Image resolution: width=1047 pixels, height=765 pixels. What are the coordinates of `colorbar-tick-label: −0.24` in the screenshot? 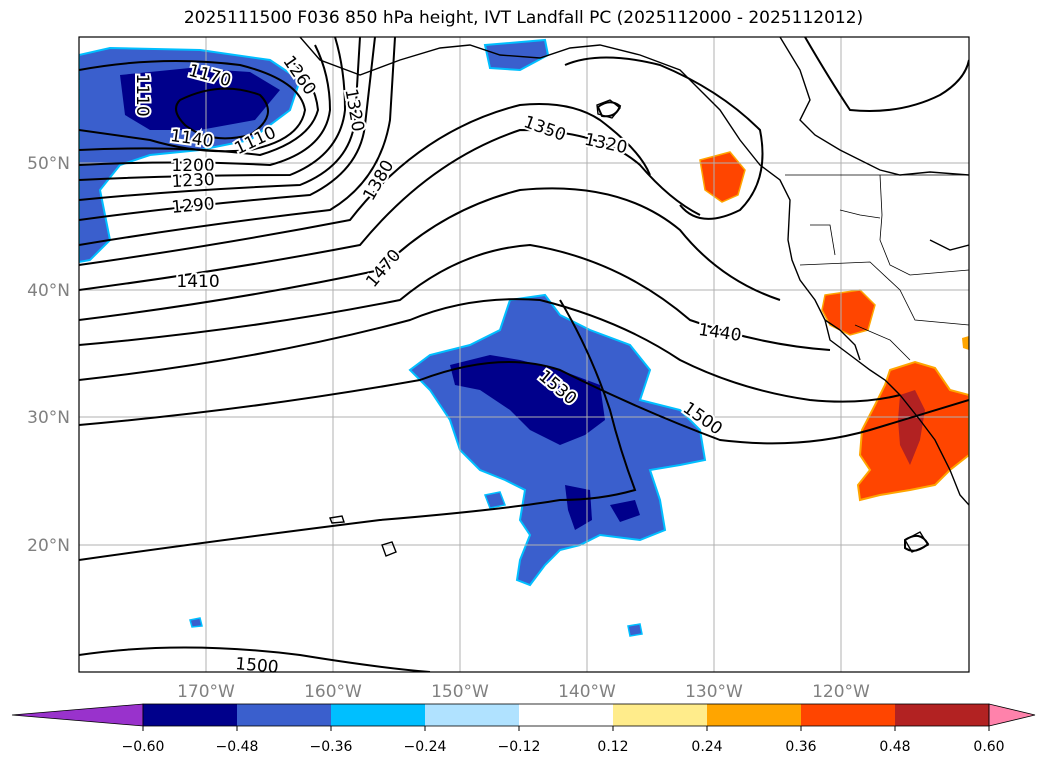 It's located at (425, 747).